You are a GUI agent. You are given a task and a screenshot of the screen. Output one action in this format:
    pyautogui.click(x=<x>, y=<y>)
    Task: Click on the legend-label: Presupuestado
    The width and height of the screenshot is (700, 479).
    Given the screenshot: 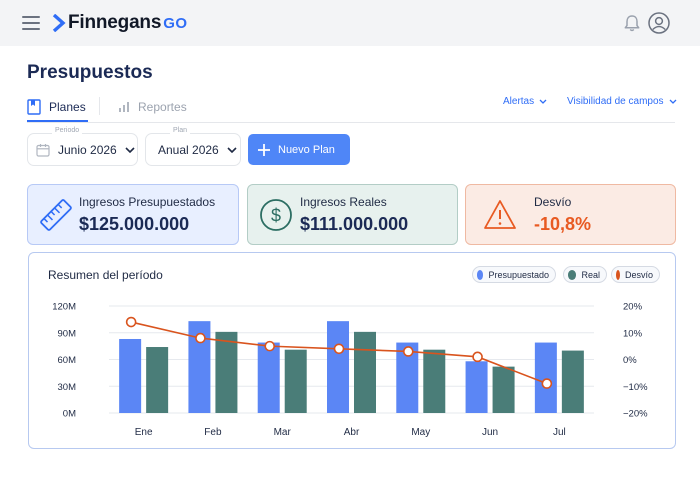 What is the action you would take?
    pyautogui.click(x=518, y=274)
    